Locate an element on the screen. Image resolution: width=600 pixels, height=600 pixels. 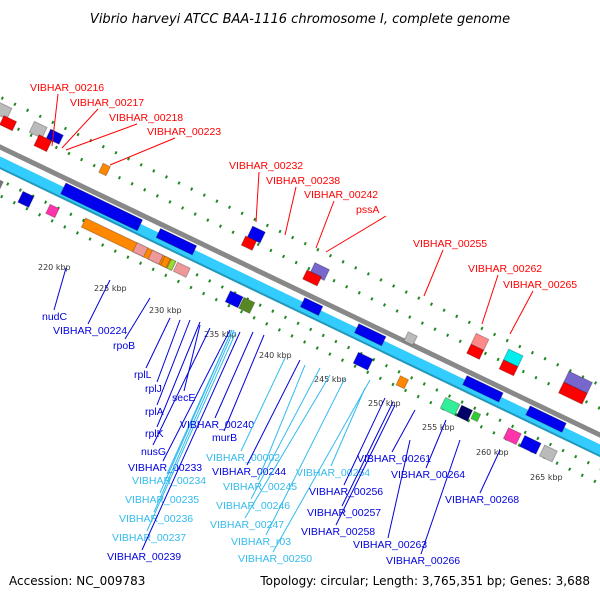
gene-label: VIBHAR_00239 is located at coordinates (144, 557).